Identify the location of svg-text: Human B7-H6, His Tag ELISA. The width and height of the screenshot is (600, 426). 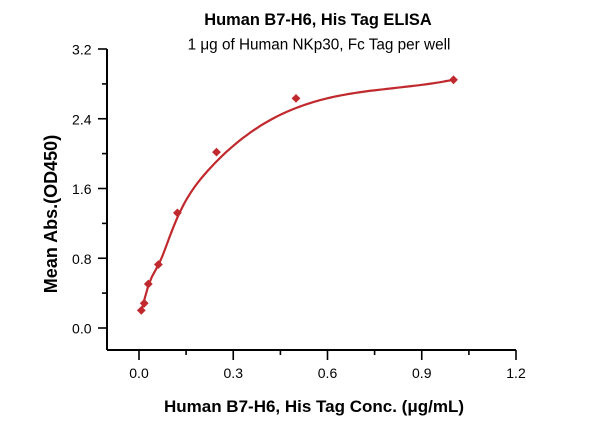
(318, 20).